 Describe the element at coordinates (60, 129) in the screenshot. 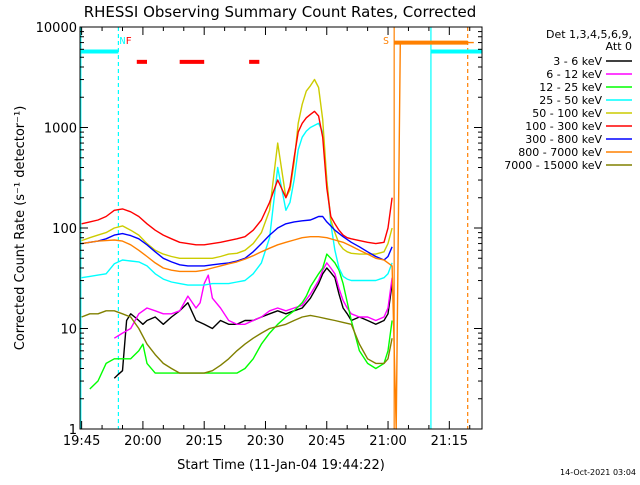

I see `y-tick-label: 1000` at that location.